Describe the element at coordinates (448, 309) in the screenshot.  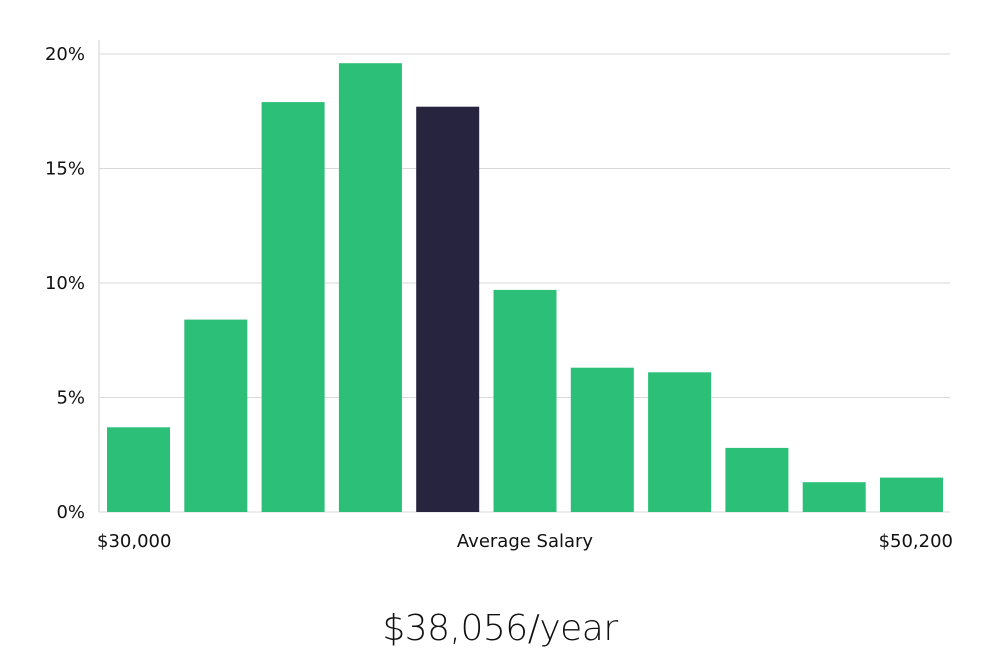
I see `bar-highlight-average` at that location.